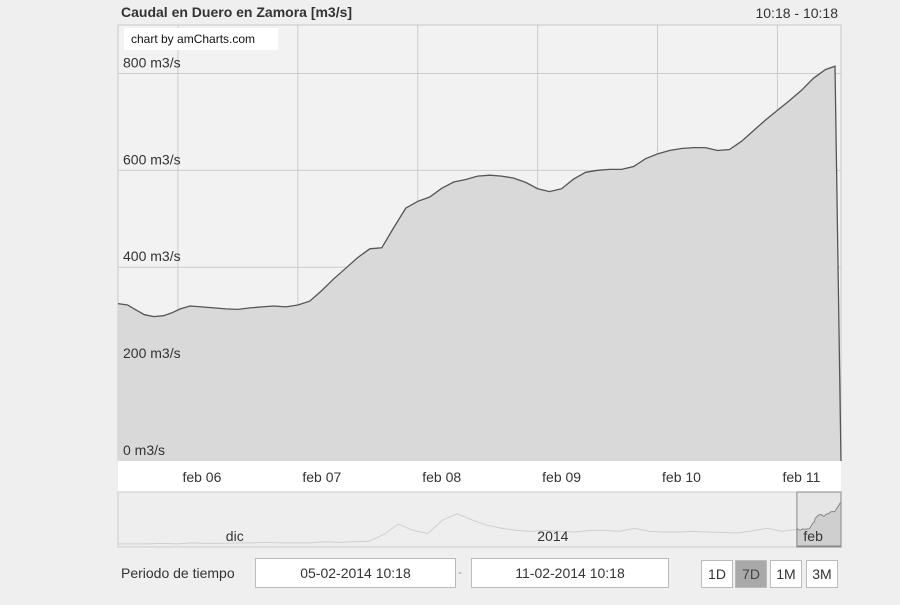 The height and width of the screenshot is (605, 900). Describe the element at coordinates (178, 573) in the screenshot. I see `period-label: Periodo de tiempo` at that location.